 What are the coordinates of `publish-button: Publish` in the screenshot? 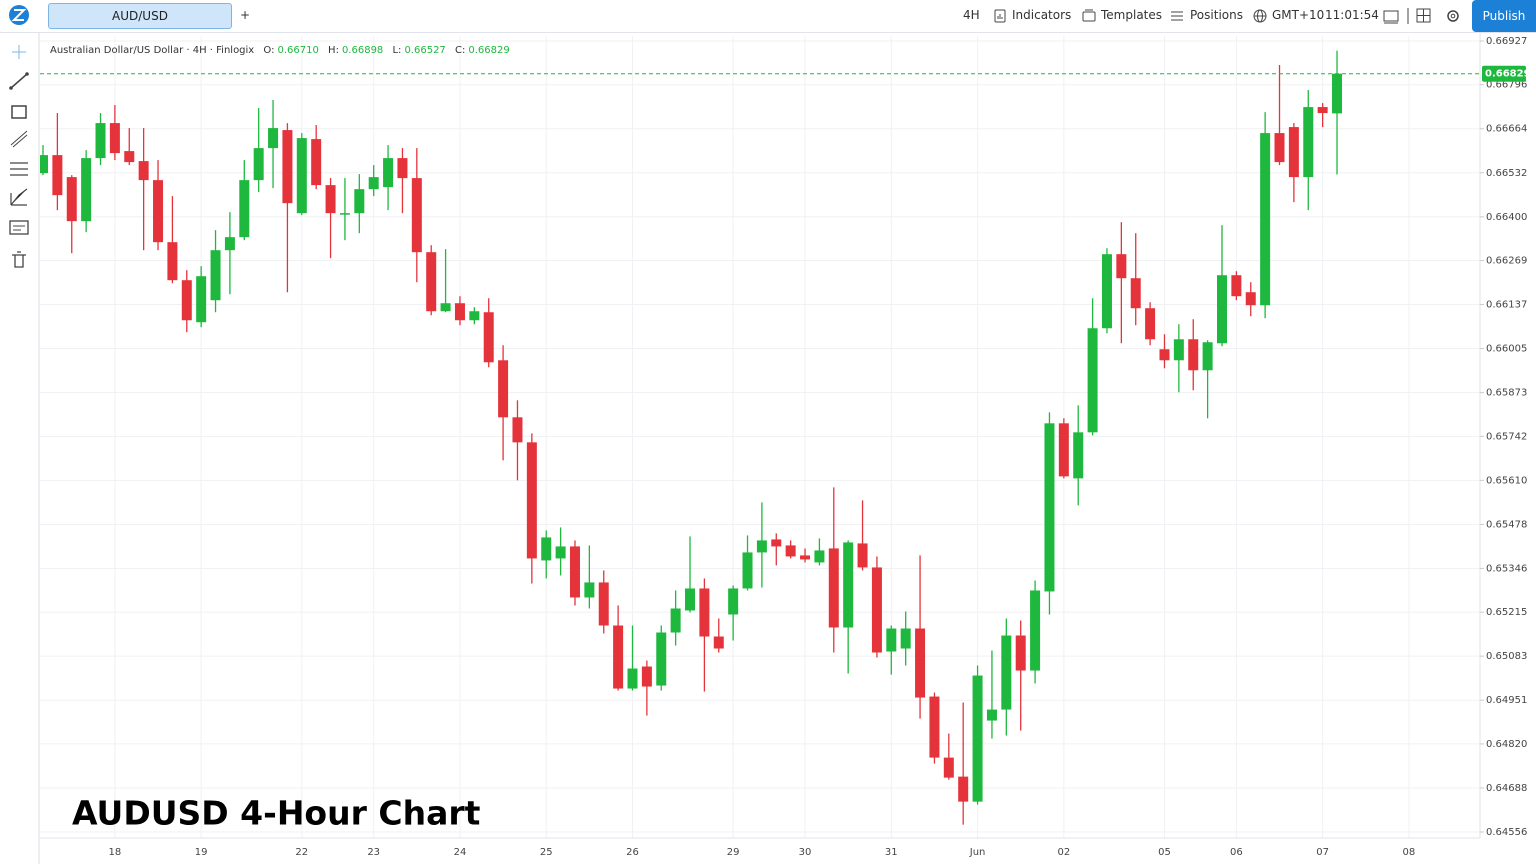 It's located at (1504, 16).